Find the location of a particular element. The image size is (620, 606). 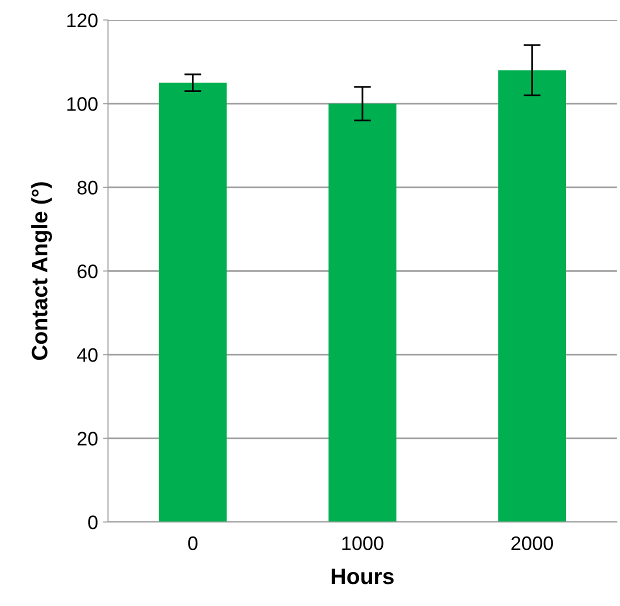

y-tick-label: 60 is located at coordinates (88, 271).